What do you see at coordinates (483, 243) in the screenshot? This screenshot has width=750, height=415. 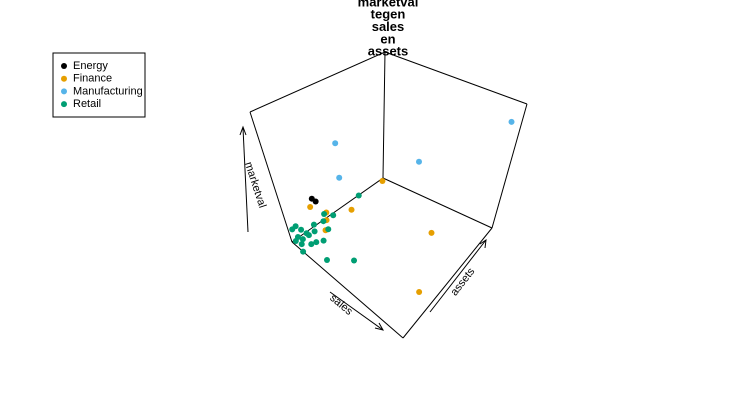 I see `y-arrow-head` at bounding box center [483, 243].